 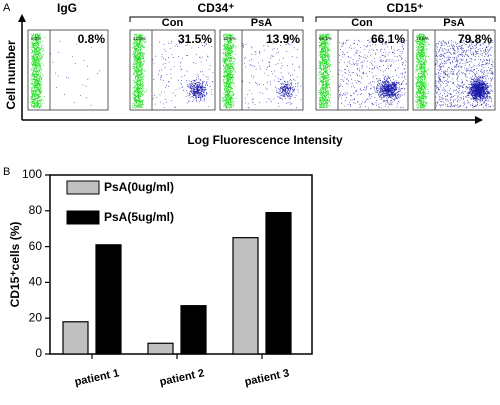 I want to click on group-title: CD34⁺, so click(x=215, y=8).